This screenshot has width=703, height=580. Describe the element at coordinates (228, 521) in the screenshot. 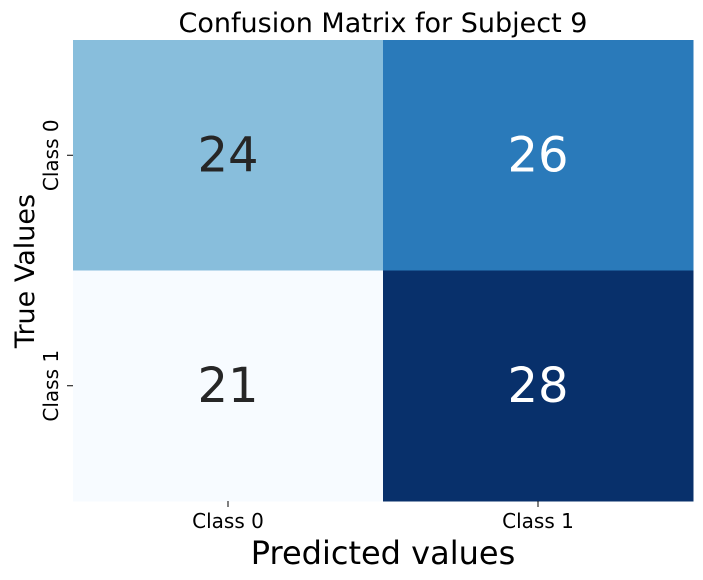

I see `x-tick-label: Class 0` at that location.